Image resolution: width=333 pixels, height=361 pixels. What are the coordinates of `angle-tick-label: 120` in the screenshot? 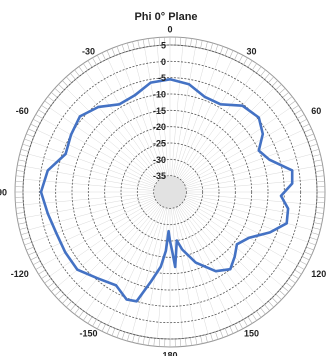 It's located at (318, 274).